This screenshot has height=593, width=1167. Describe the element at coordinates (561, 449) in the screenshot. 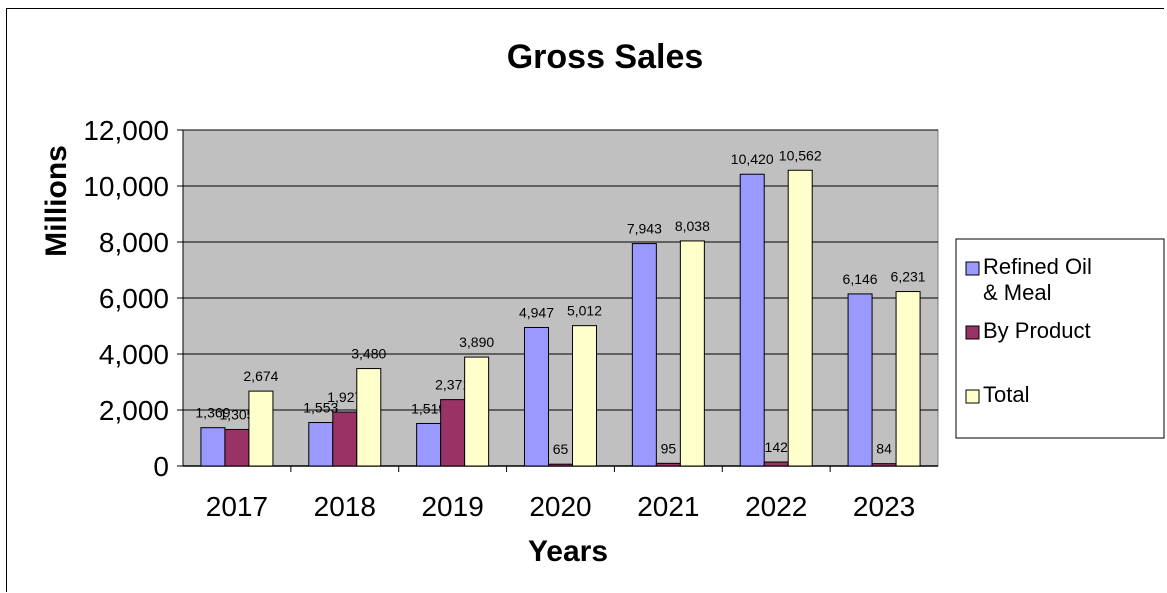

I see `data-label: 65` at that location.